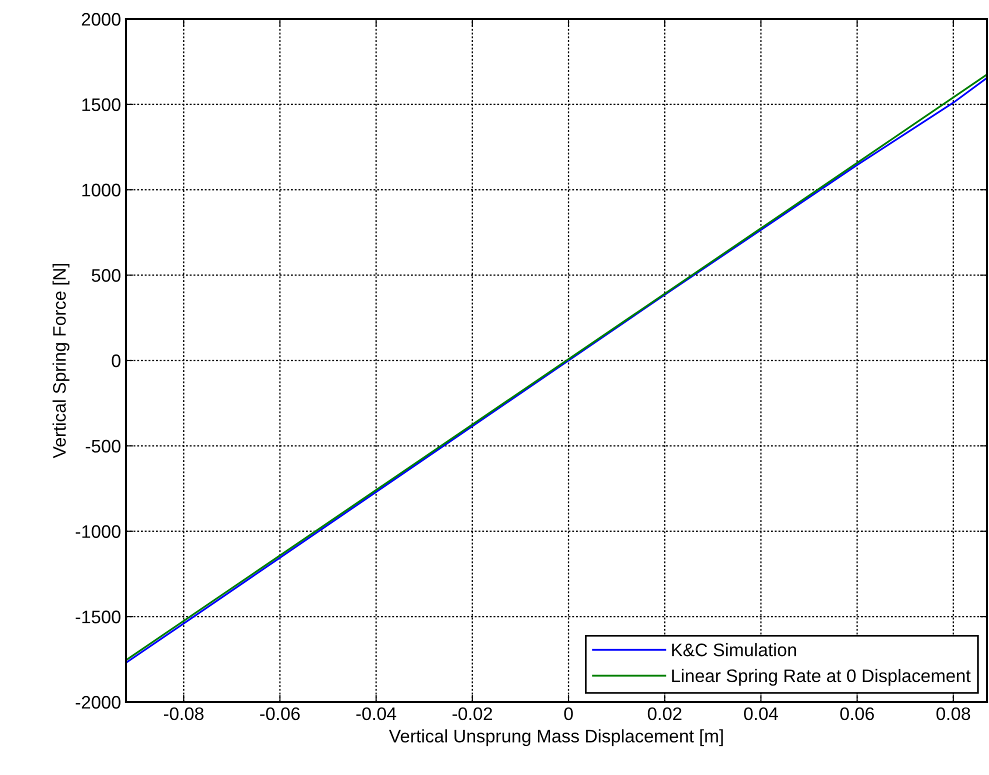  Describe the element at coordinates (821, 677) in the screenshot. I see `legend-label: Linear Spring Rate at 0 Displacement` at that location.